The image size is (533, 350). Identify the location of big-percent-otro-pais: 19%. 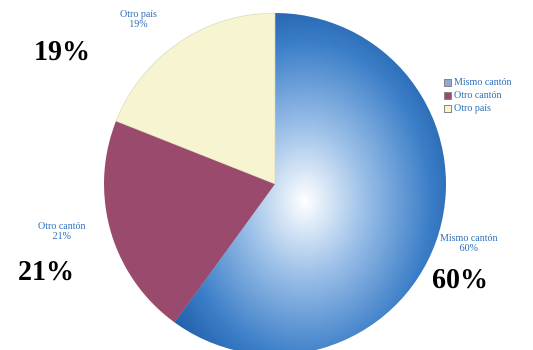
(62, 51).